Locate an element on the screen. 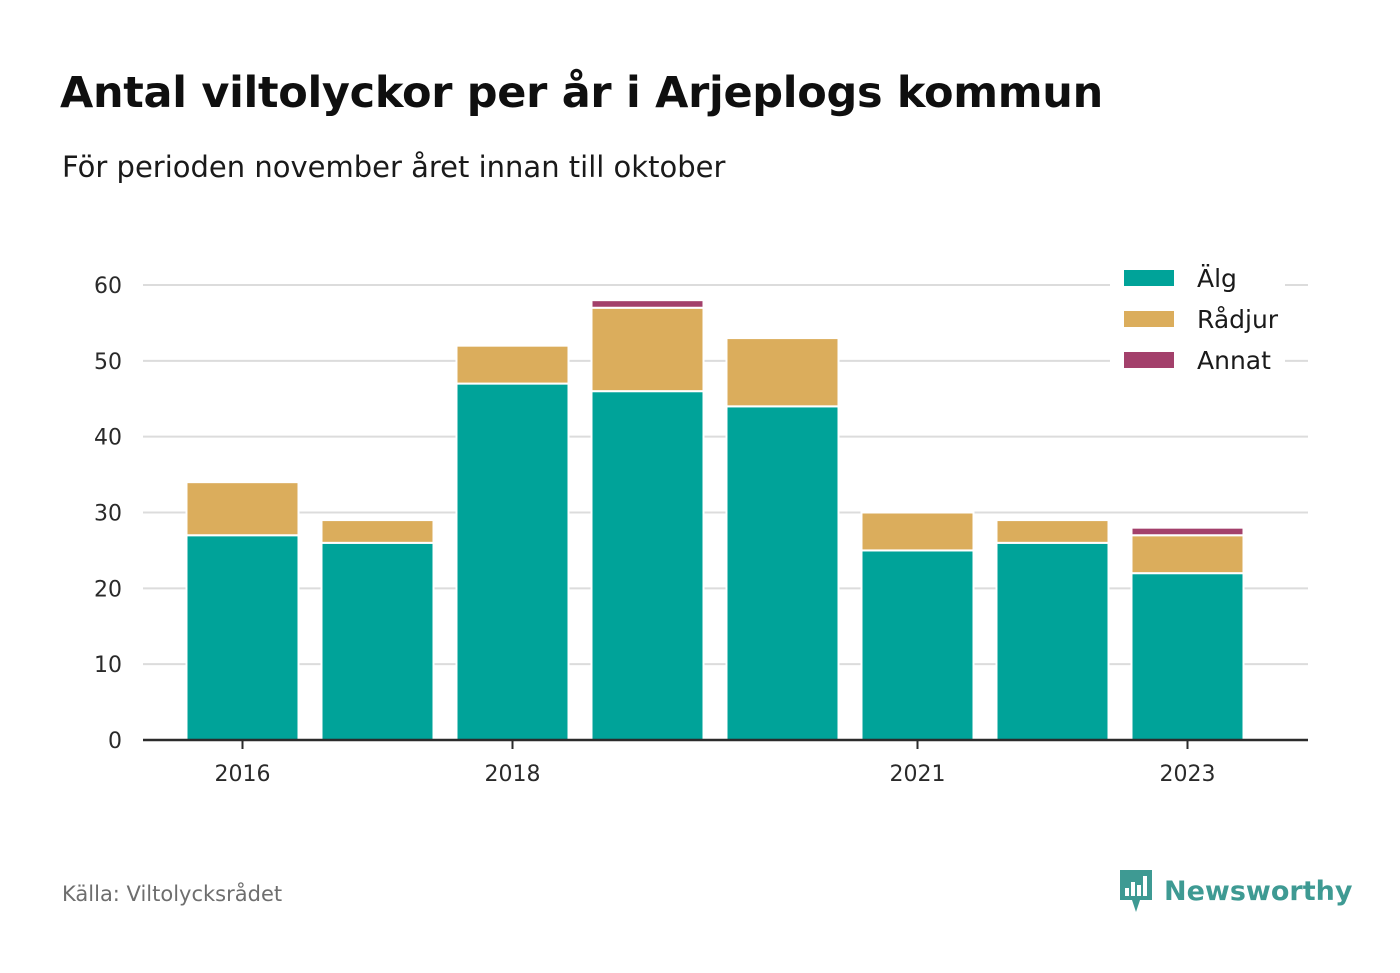  legend-label: Älg is located at coordinates (1217, 278).